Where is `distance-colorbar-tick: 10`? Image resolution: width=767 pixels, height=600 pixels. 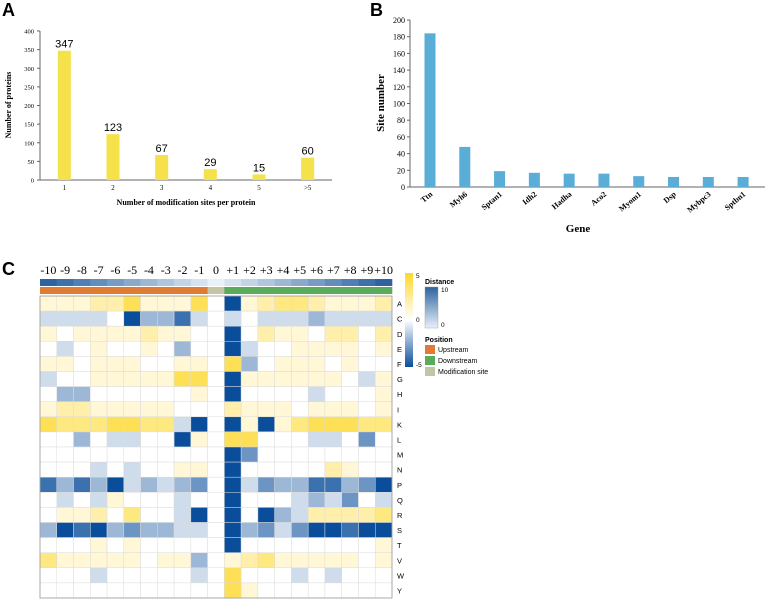 distance-colorbar-tick: 10 is located at coordinates (445, 290).